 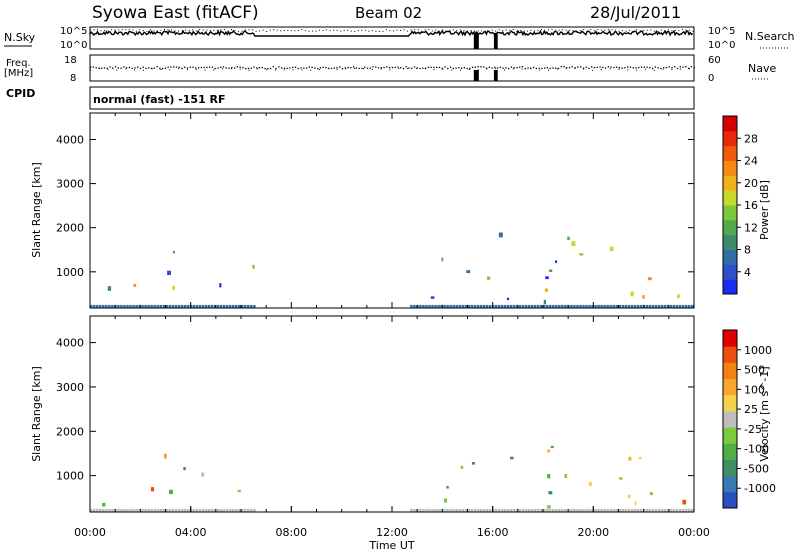 I want to click on nsky-panel, so click(x=392, y=38).